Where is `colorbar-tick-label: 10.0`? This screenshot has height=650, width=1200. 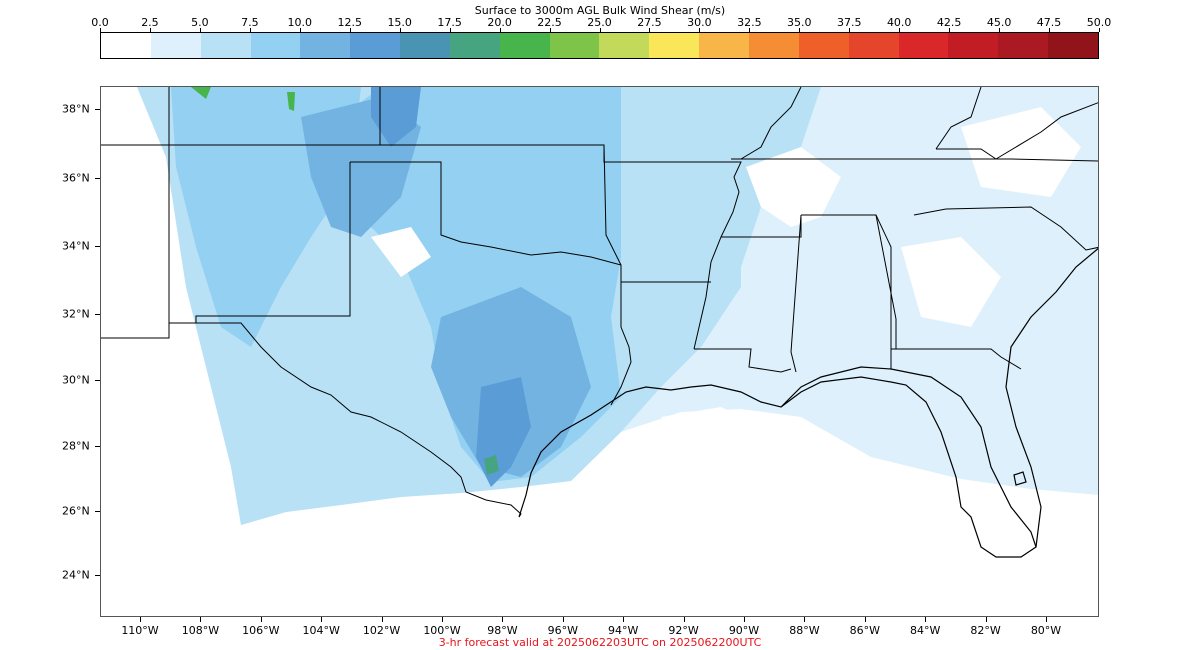 colorbar-tick-label: 10.0 is located at coordinates (300, 22).